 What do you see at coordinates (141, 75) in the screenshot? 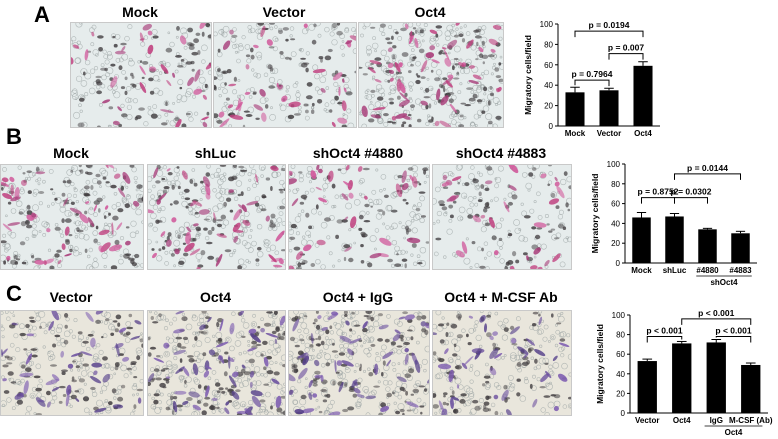
I see `micrograph-a-mock` at bounding box center [141, 75].